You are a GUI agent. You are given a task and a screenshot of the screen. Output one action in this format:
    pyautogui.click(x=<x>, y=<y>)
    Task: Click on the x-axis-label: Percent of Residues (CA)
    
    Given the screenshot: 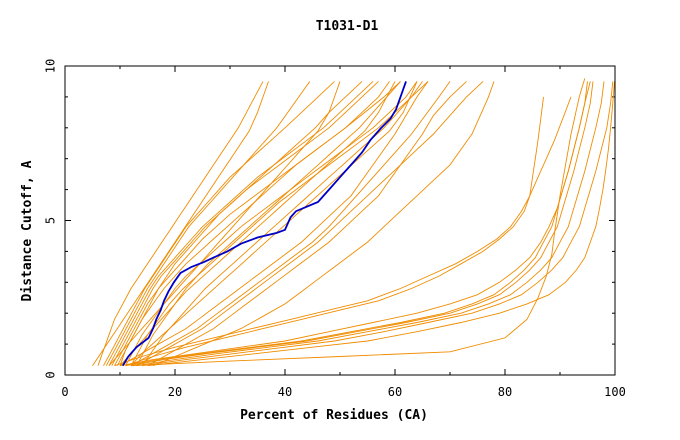 What is the action you would take?
    pyautogui.click(x=334, y=415)
    